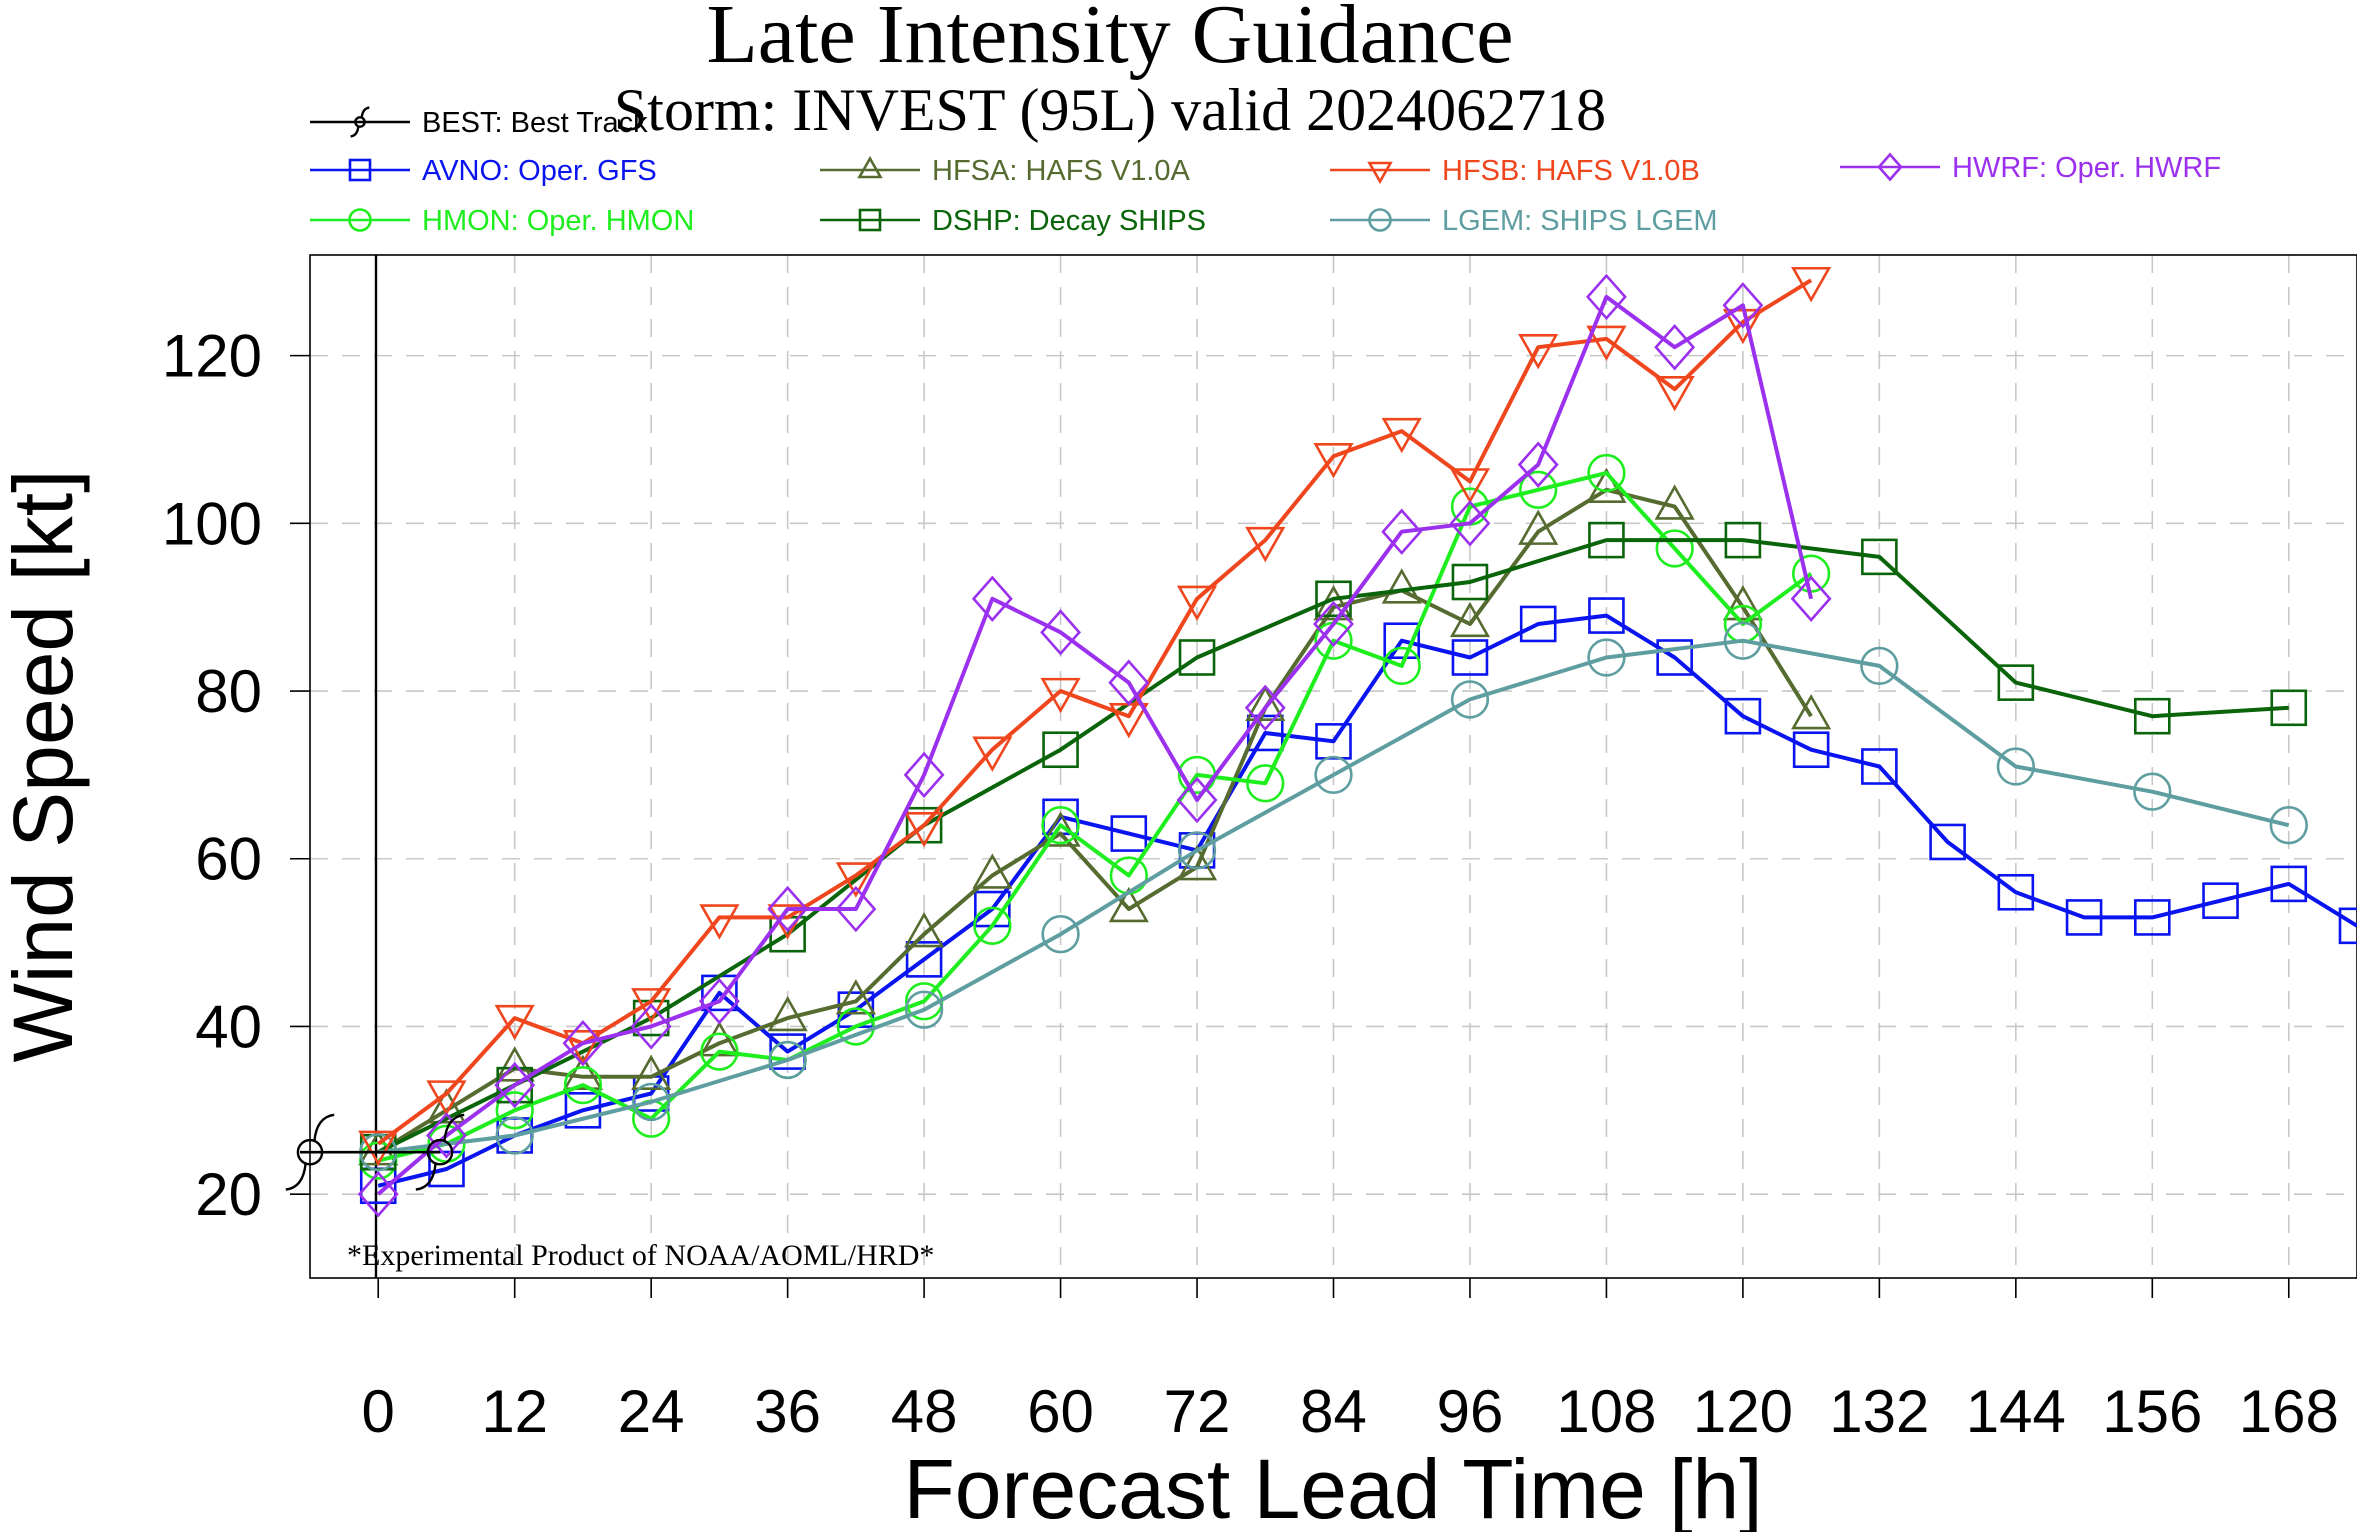 Image resolution: width=2357 pixels, height=1532 pixels. Describe the element at coordinates (228, 1194) in the screenshot. I see `y-tick-label: 20` at that location.